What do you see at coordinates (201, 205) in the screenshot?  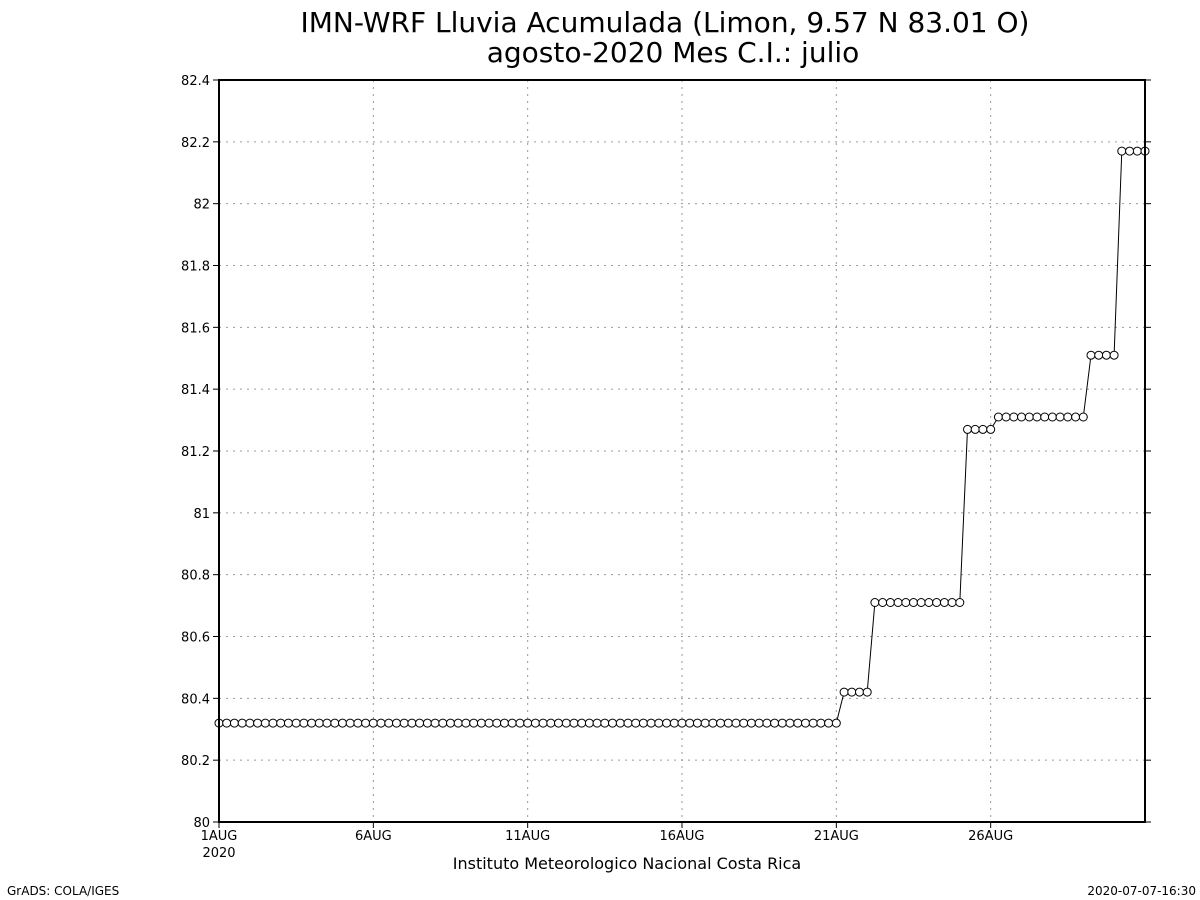 I see `y-tick-label: 82` at bounding box center [201, 205].